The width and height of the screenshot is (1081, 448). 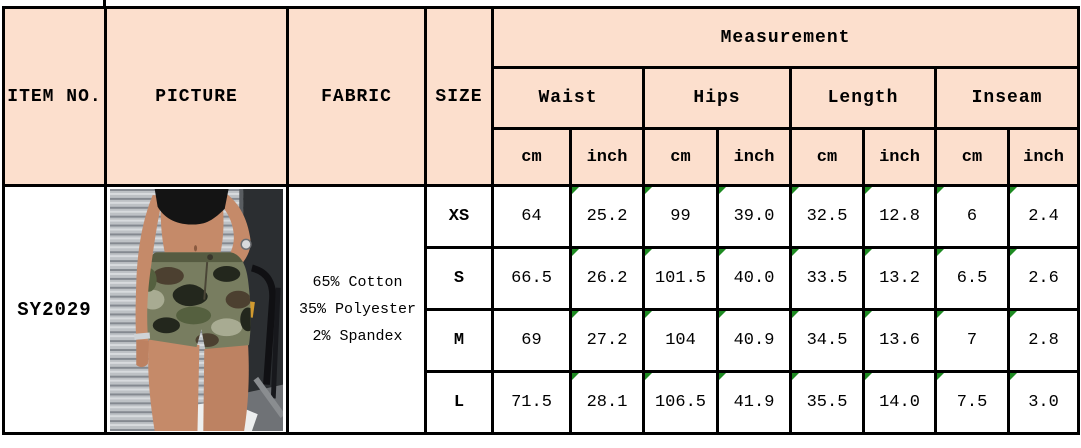 What do you see at coordinates (142, 336) in the screenshot?
I see `bracelet` at bounding box center [142, 336].